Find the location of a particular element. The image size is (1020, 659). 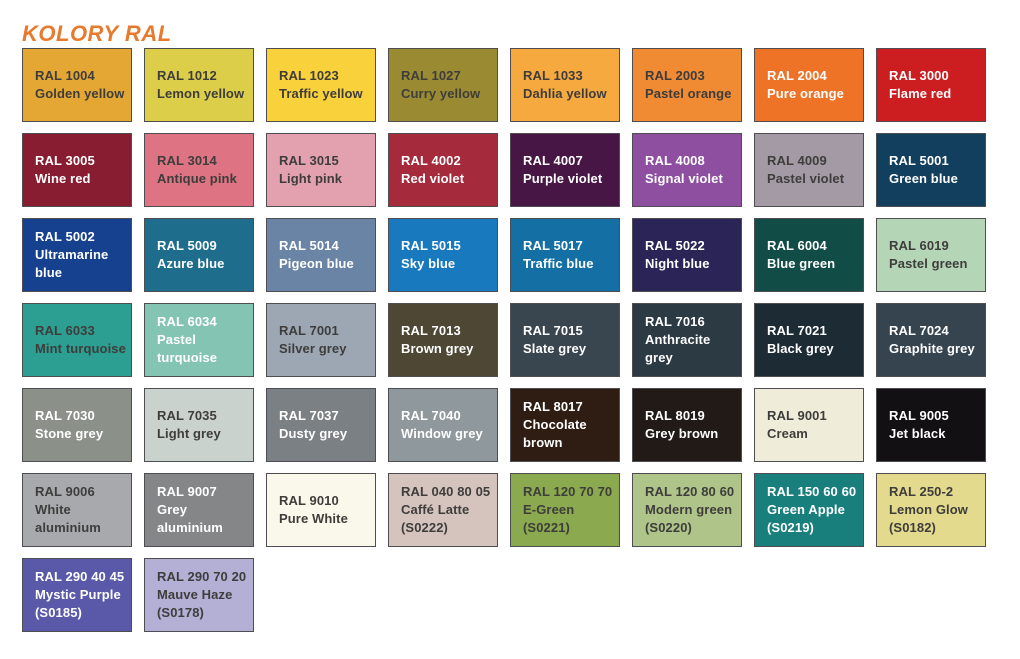

swatch-subcode: (S0182) is located at coordinates (912, 527).